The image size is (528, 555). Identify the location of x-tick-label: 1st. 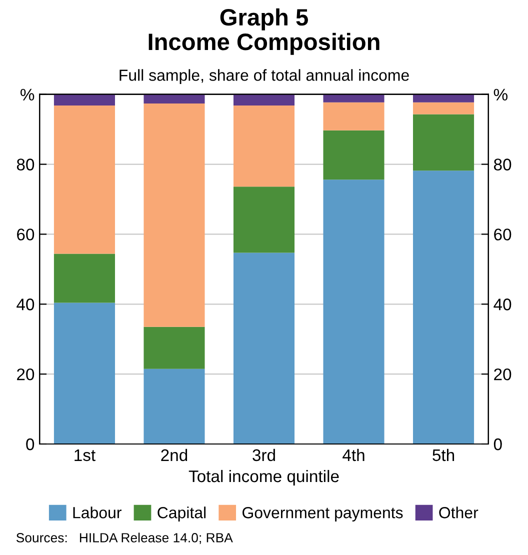
(85, 455).